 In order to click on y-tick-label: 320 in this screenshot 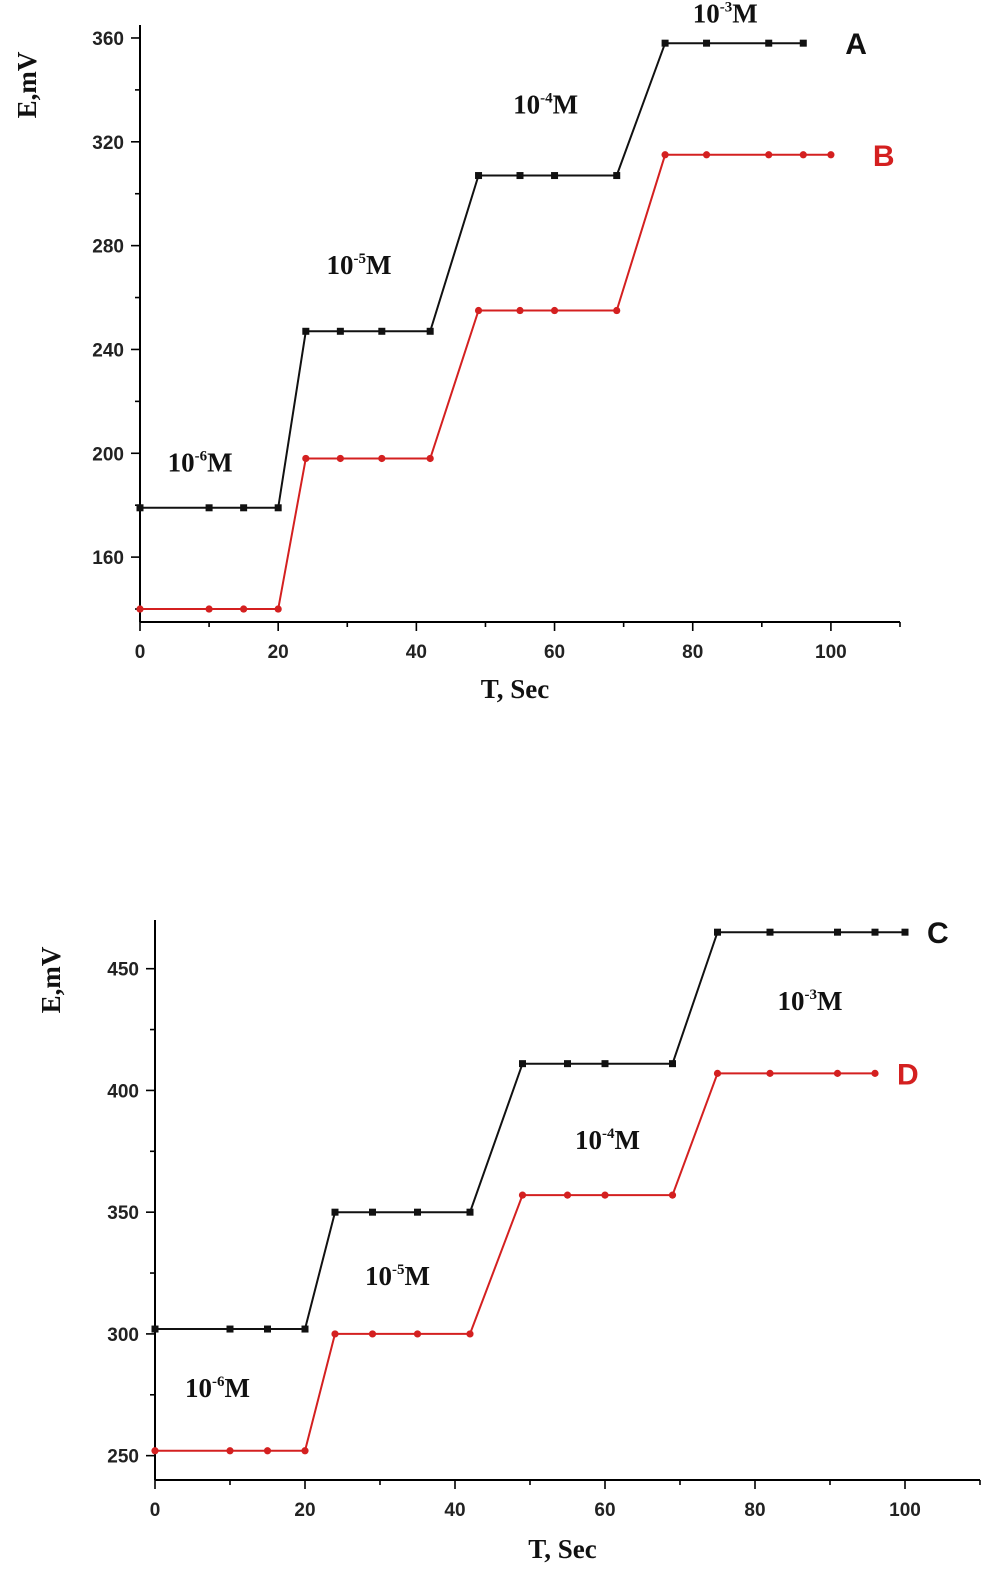, I will do `click(108, 143)`.